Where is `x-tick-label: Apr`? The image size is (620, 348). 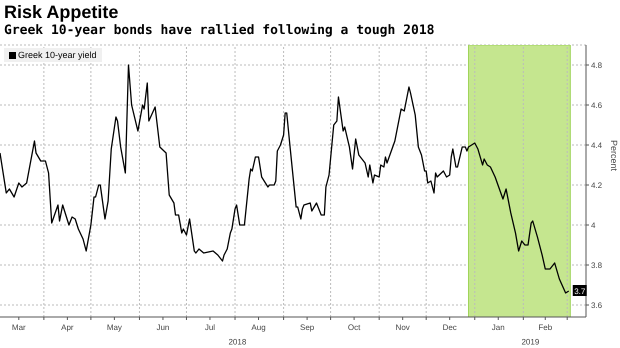
x-tick-label: Apr is located at coordinates (67, 327).